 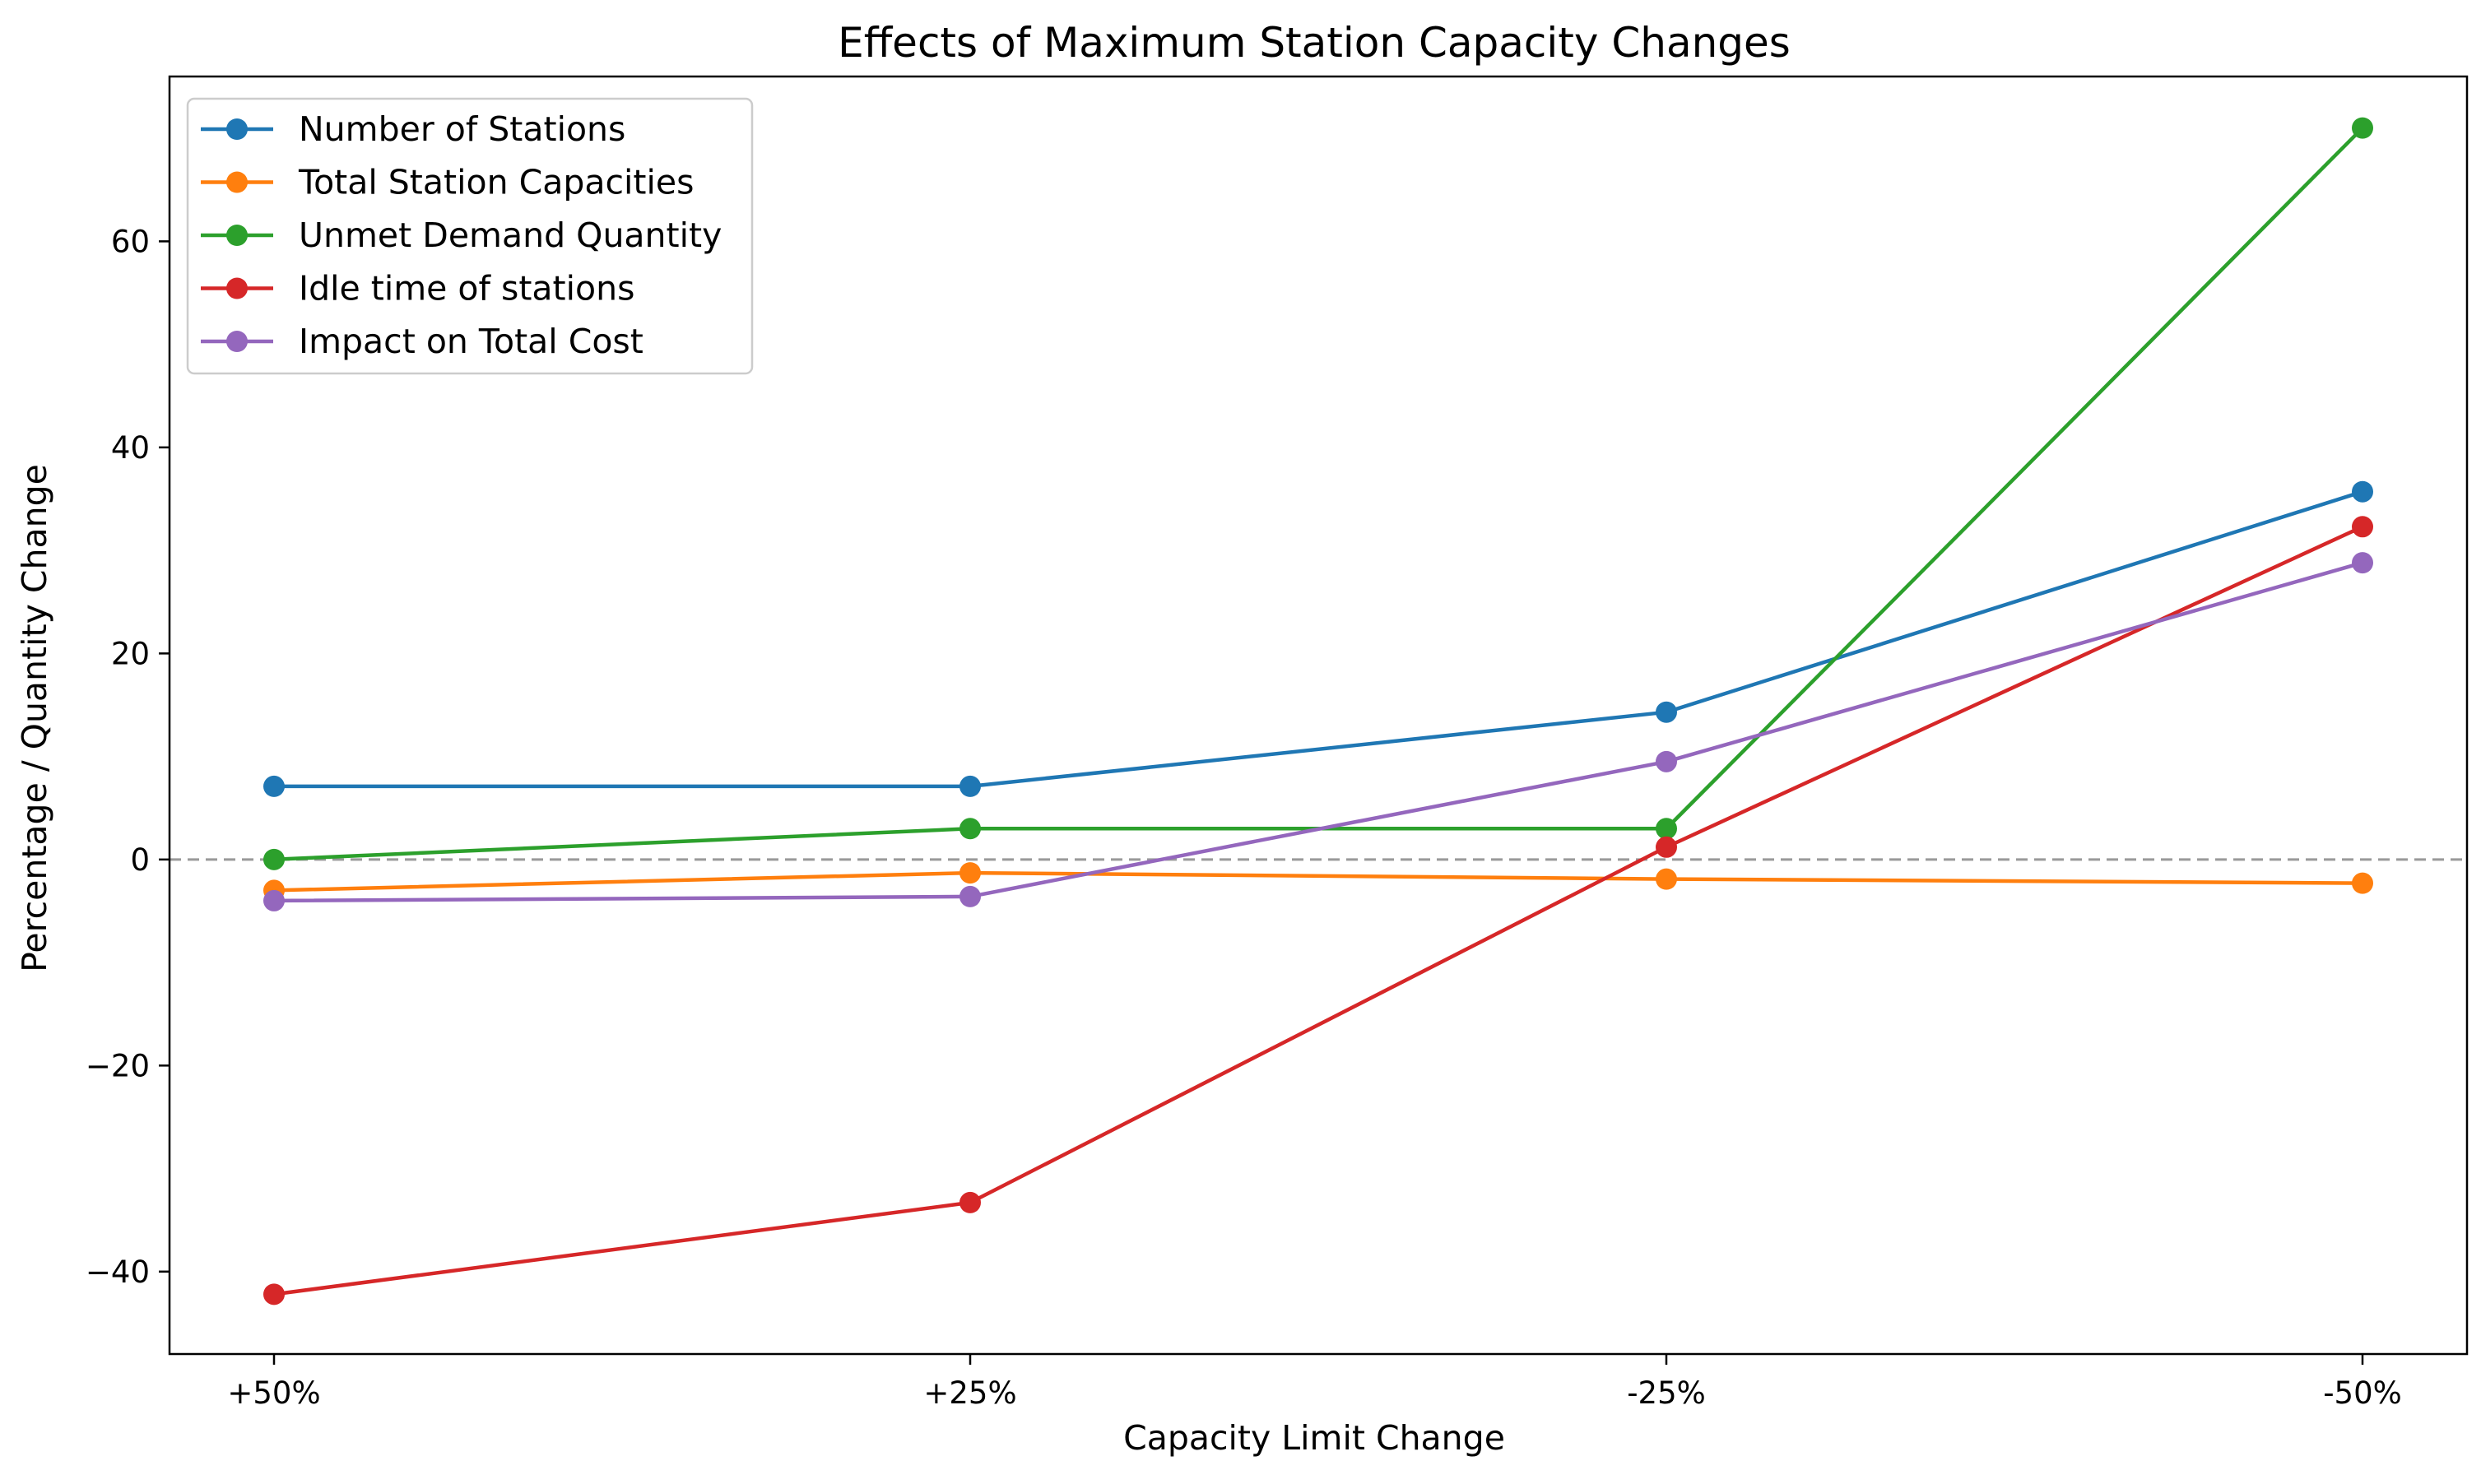 What do you see at coordinates (496, 182) in the screenshot?
I see `legend-label-2: Total Station Capacities` at bounding box center [496, 182].